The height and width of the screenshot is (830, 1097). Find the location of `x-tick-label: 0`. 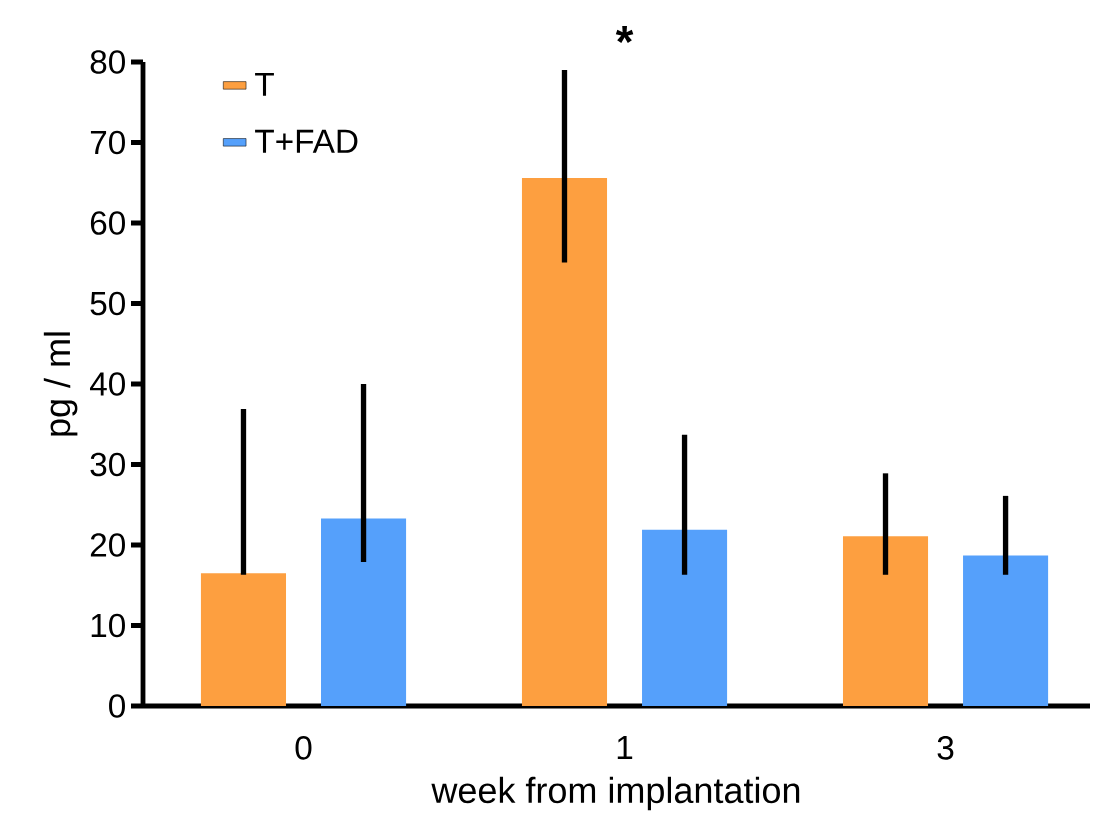

x-tick-label: 0 is located at coordinates (303, 748).